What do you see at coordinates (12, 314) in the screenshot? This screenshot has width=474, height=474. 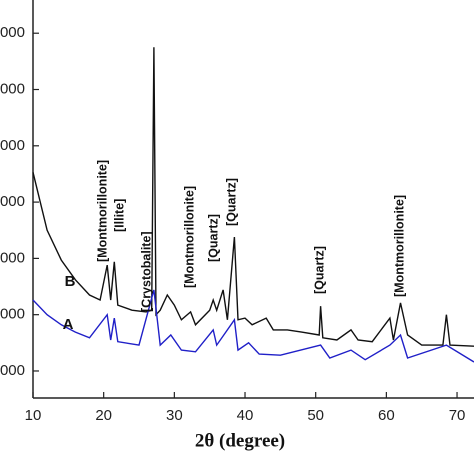 I see `y-tick-label: 2000` at bounding box center [12, 314].